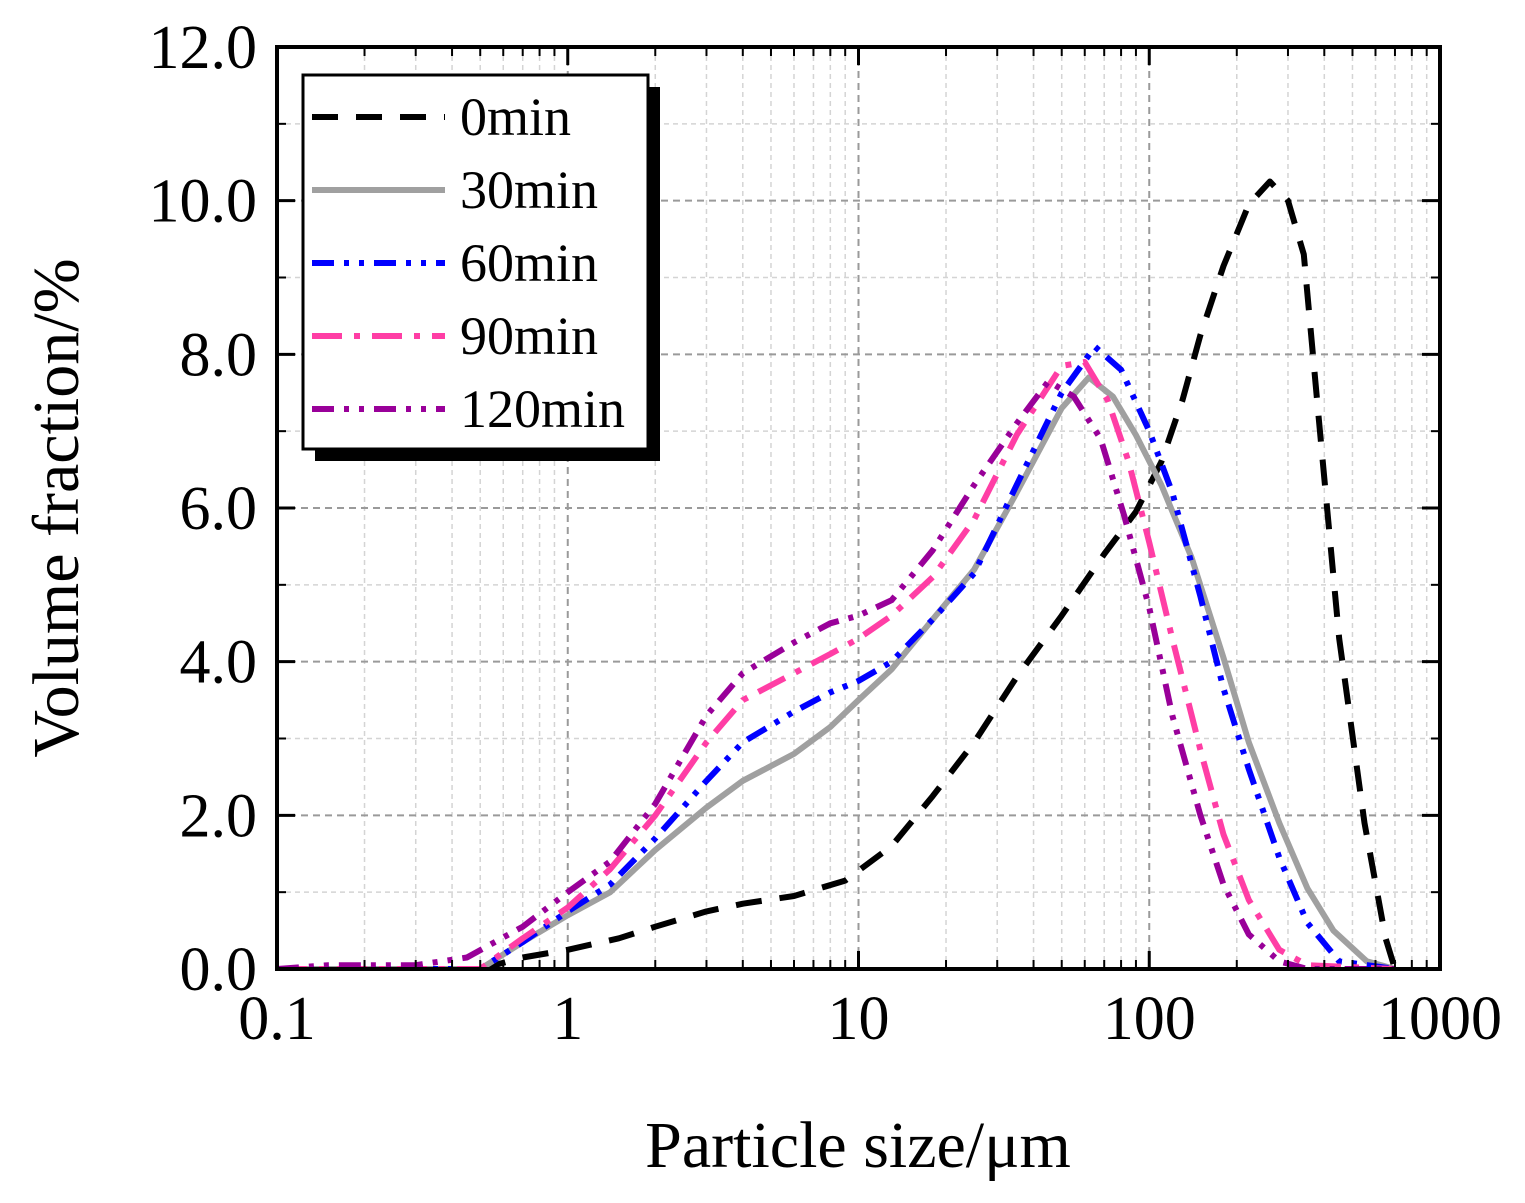 This screenshot has width=1525, height=1203. Describe the element at coordinates (529, 190) in the screenshot. I see `legend-label-30min: 30min` at that location.